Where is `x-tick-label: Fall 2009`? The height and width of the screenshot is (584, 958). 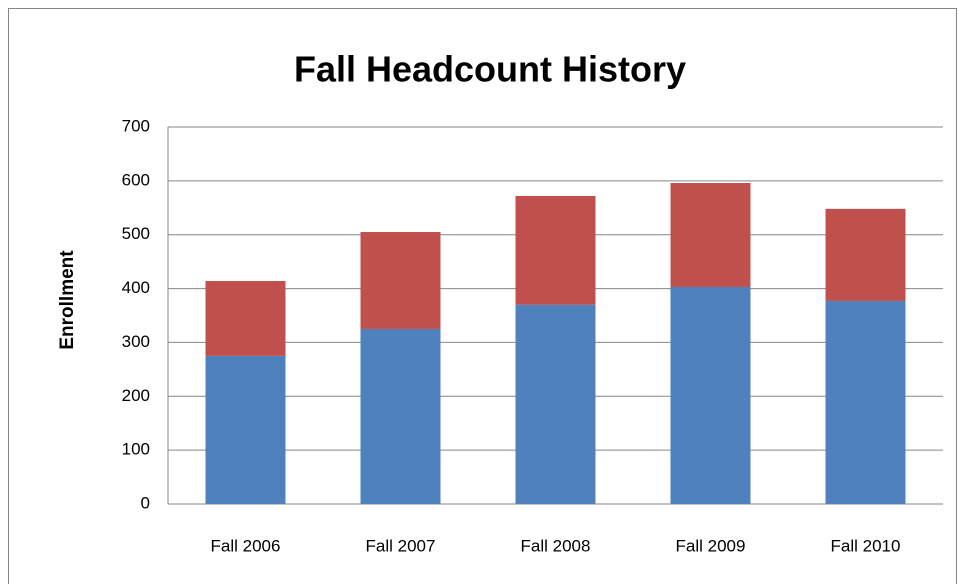 x-tick-label: Fall 2009 is located at coordinates (711, 545).